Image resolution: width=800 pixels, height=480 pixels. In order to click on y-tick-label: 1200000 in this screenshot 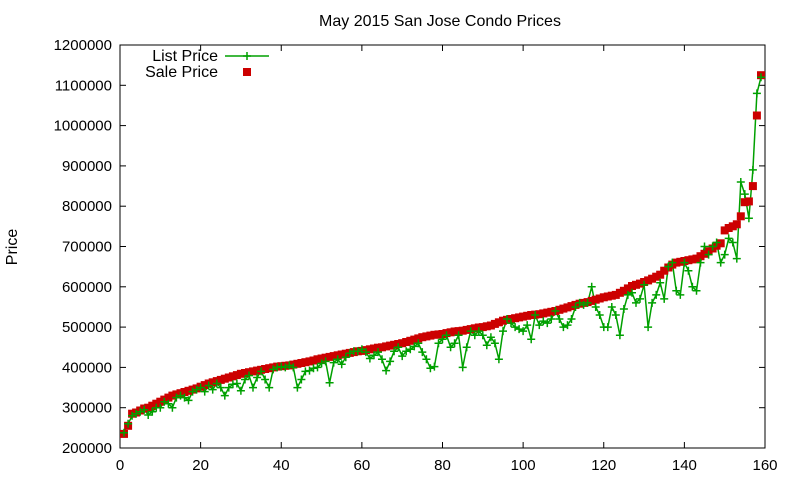, I will do `click(83, 45)`.